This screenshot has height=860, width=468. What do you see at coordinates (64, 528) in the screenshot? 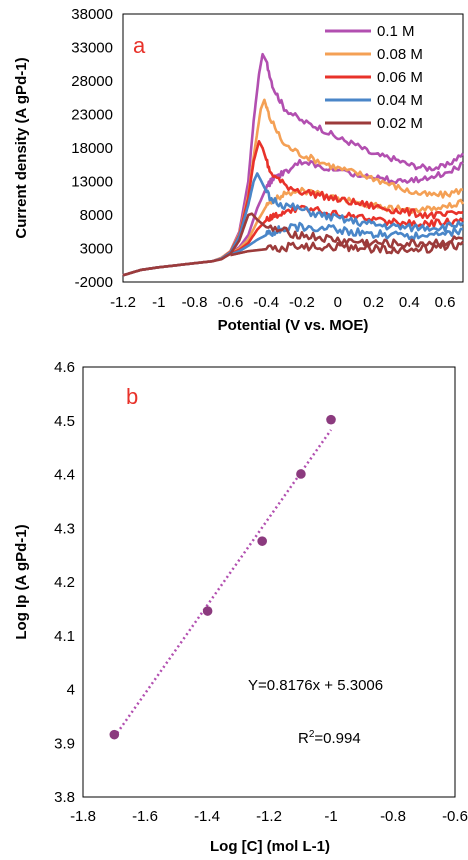
I see `y-tick-label: 4.3` at bounding box center [64, 528].